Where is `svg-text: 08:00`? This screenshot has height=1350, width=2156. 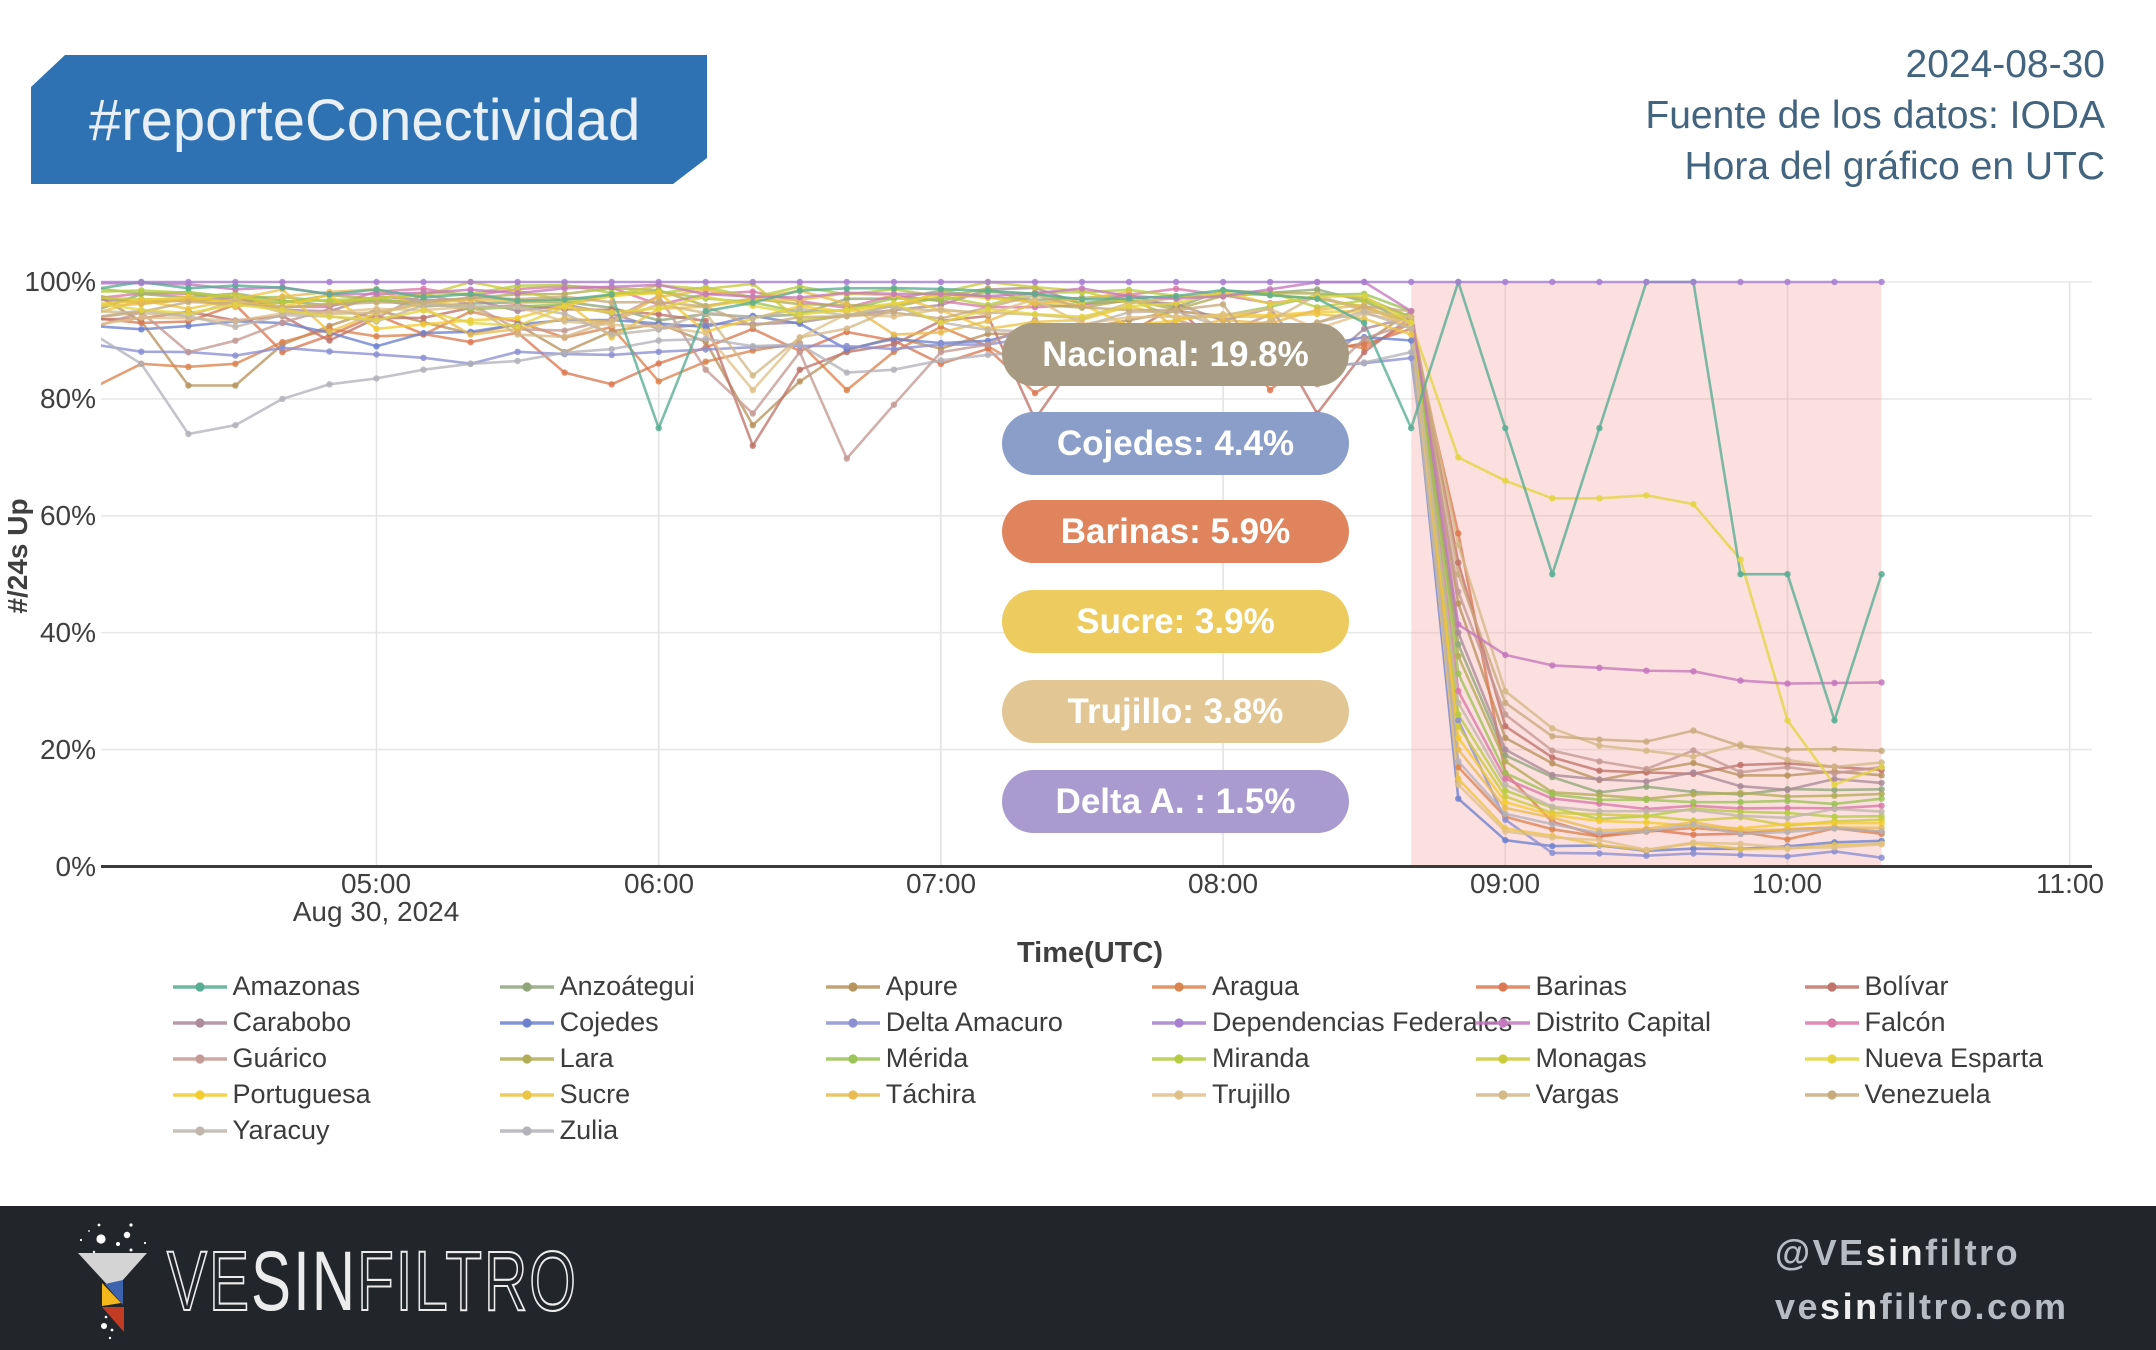
svg-text: 08:00 is located at coordinates (1223, 883).